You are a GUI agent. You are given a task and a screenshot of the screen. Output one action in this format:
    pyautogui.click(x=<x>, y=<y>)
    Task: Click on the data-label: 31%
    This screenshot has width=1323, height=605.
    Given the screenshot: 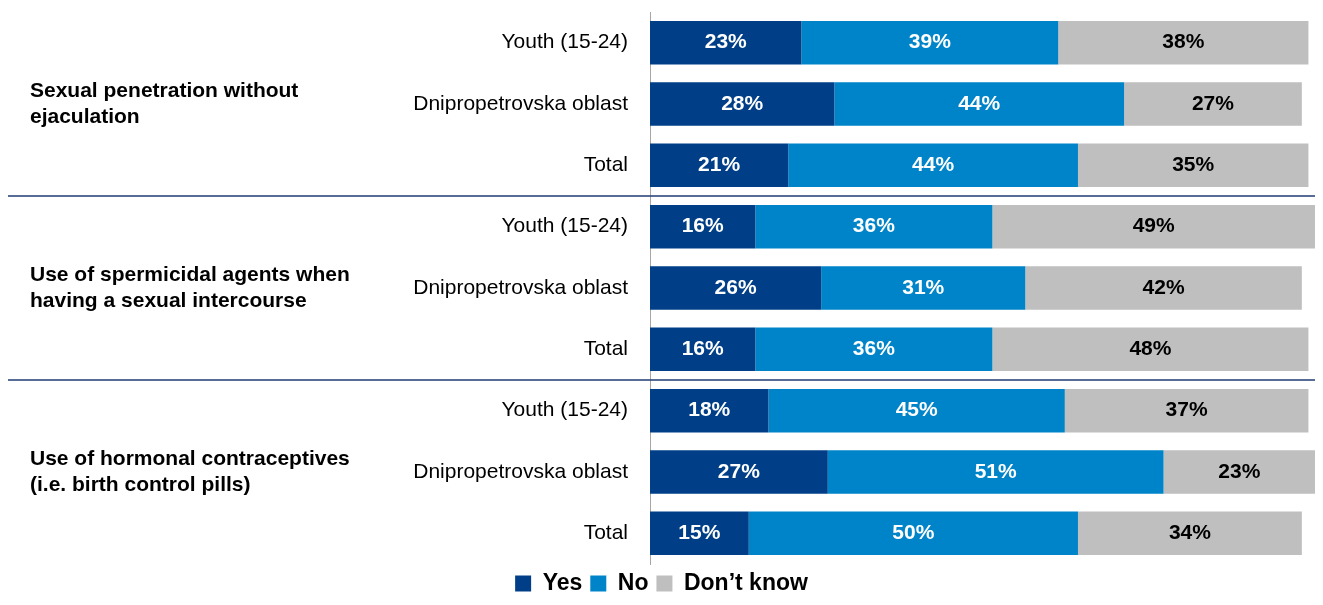 What is the action you would take?
    pyautogui.click(x=923, y=286)
    